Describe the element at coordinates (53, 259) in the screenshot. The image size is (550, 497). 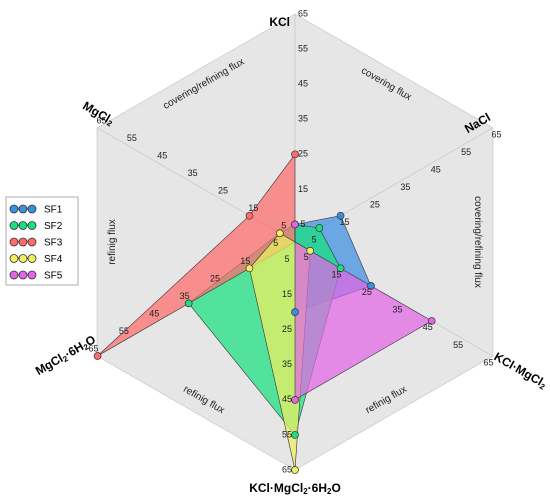
I see `legend-label: SF4` at that location.